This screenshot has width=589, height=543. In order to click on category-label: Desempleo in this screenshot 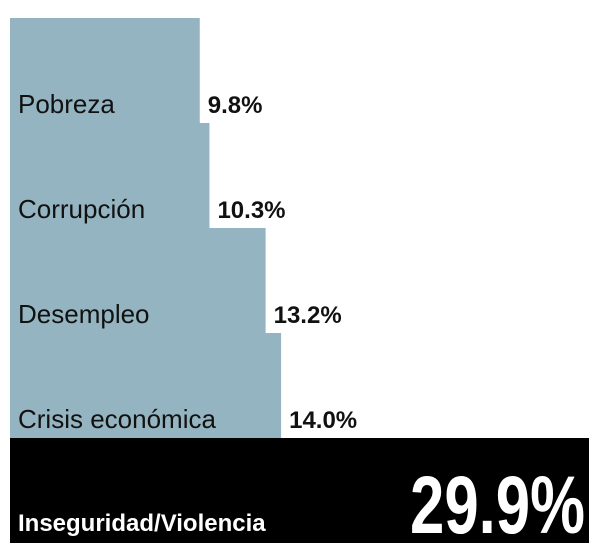, I will do `click(84, 314)`.